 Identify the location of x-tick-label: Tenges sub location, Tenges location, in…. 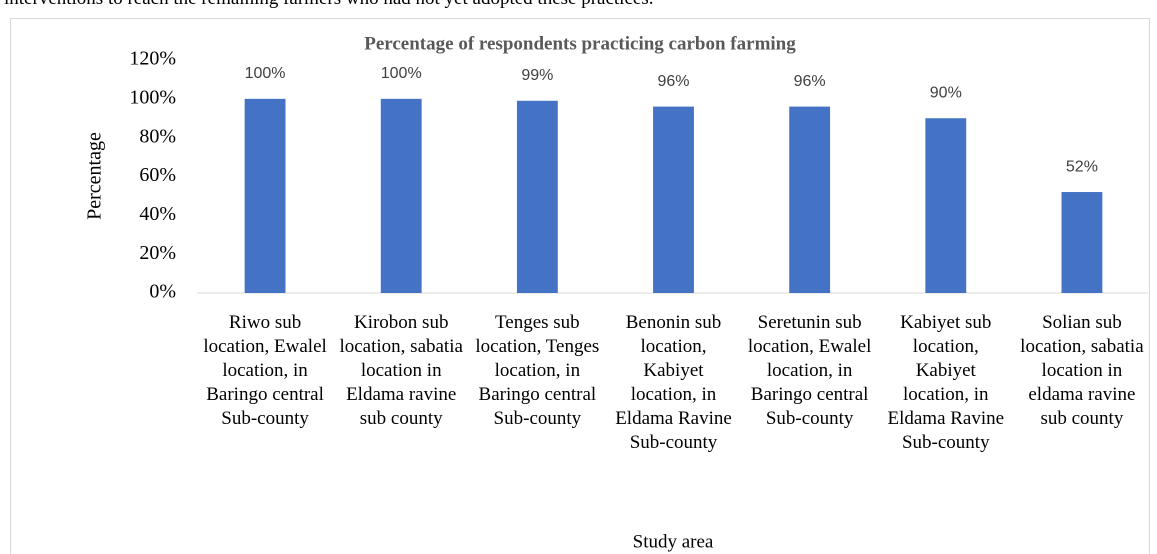
(537, 370).